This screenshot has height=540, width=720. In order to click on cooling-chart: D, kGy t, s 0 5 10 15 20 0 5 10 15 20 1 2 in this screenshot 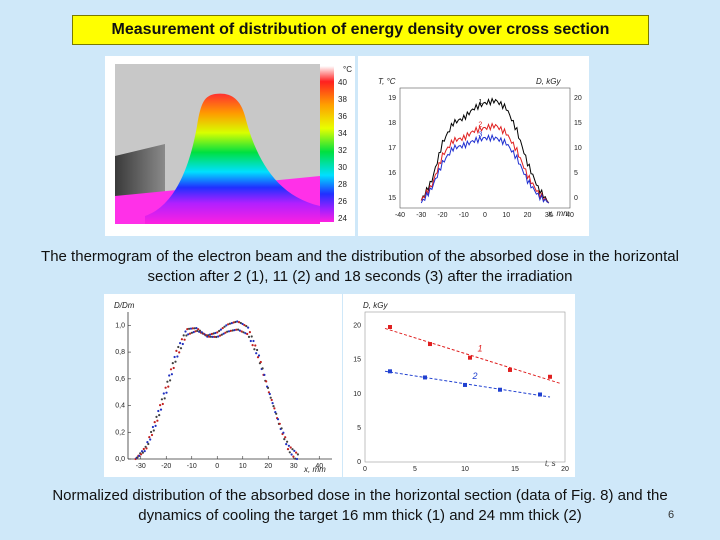, I will do `click(461, 387)`.